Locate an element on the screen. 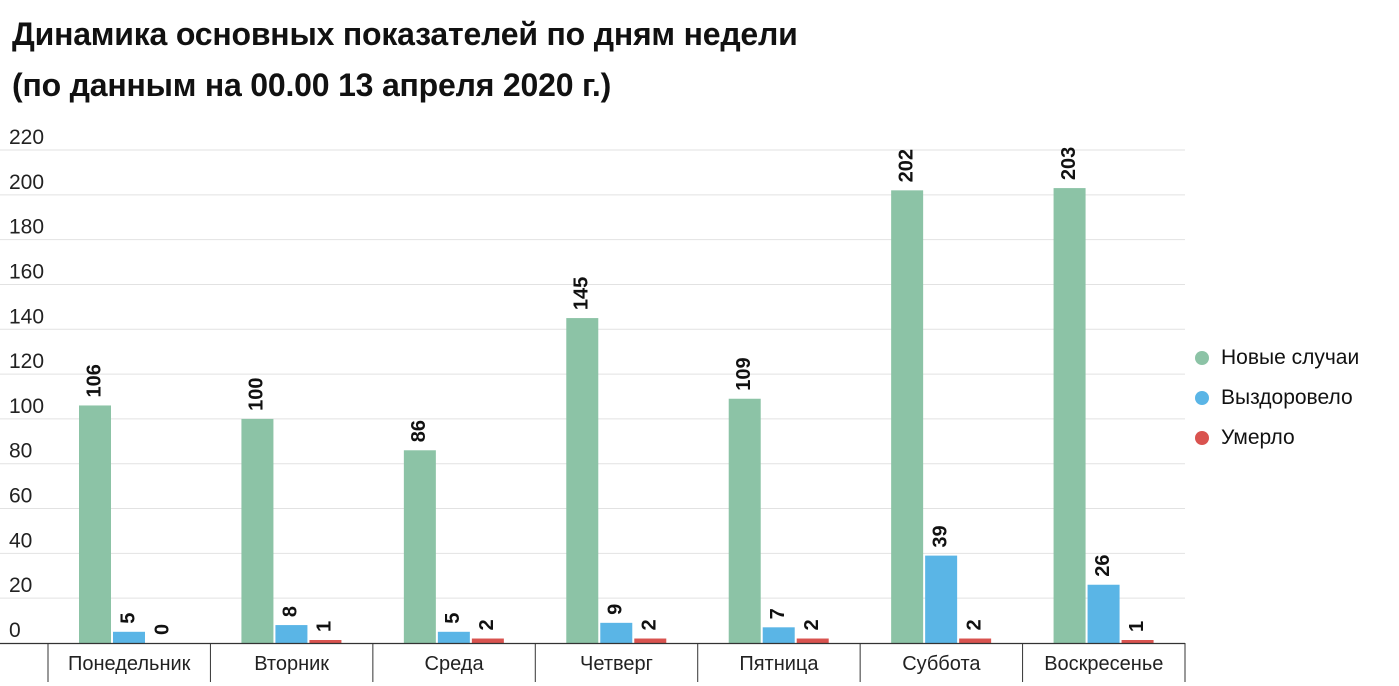 The image size is (1399, 686). y-tick-label: 60 is located at coordinates (20, 496).